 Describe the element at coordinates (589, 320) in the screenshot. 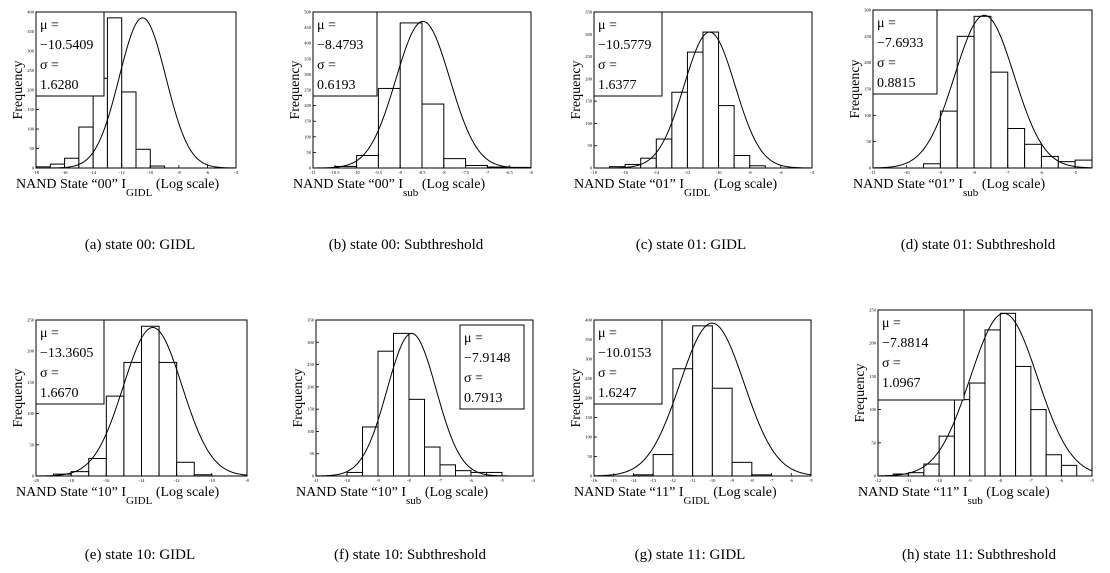

I see `y-tick-label: 400` at that location.